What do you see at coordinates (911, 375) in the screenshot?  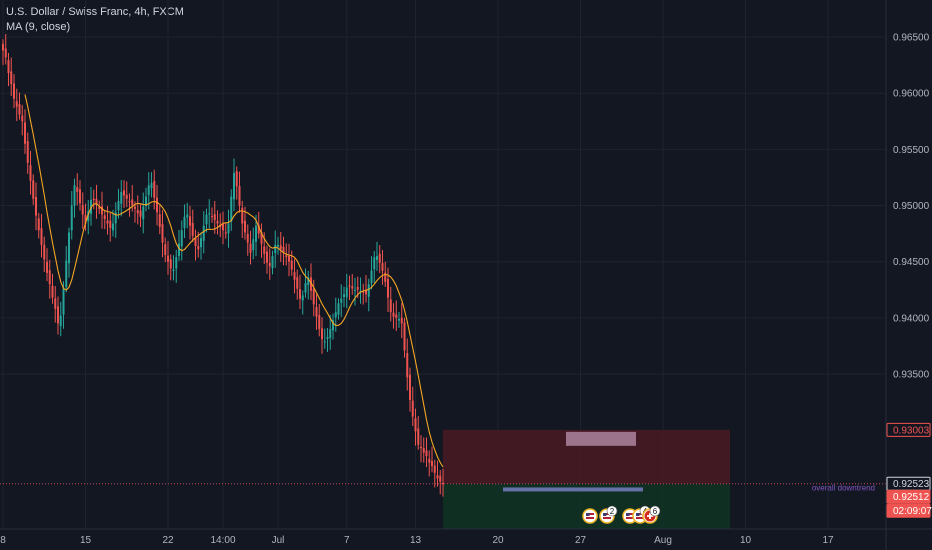 I see `price-tick-label: 0.93500` at bounding box center [911, 375].